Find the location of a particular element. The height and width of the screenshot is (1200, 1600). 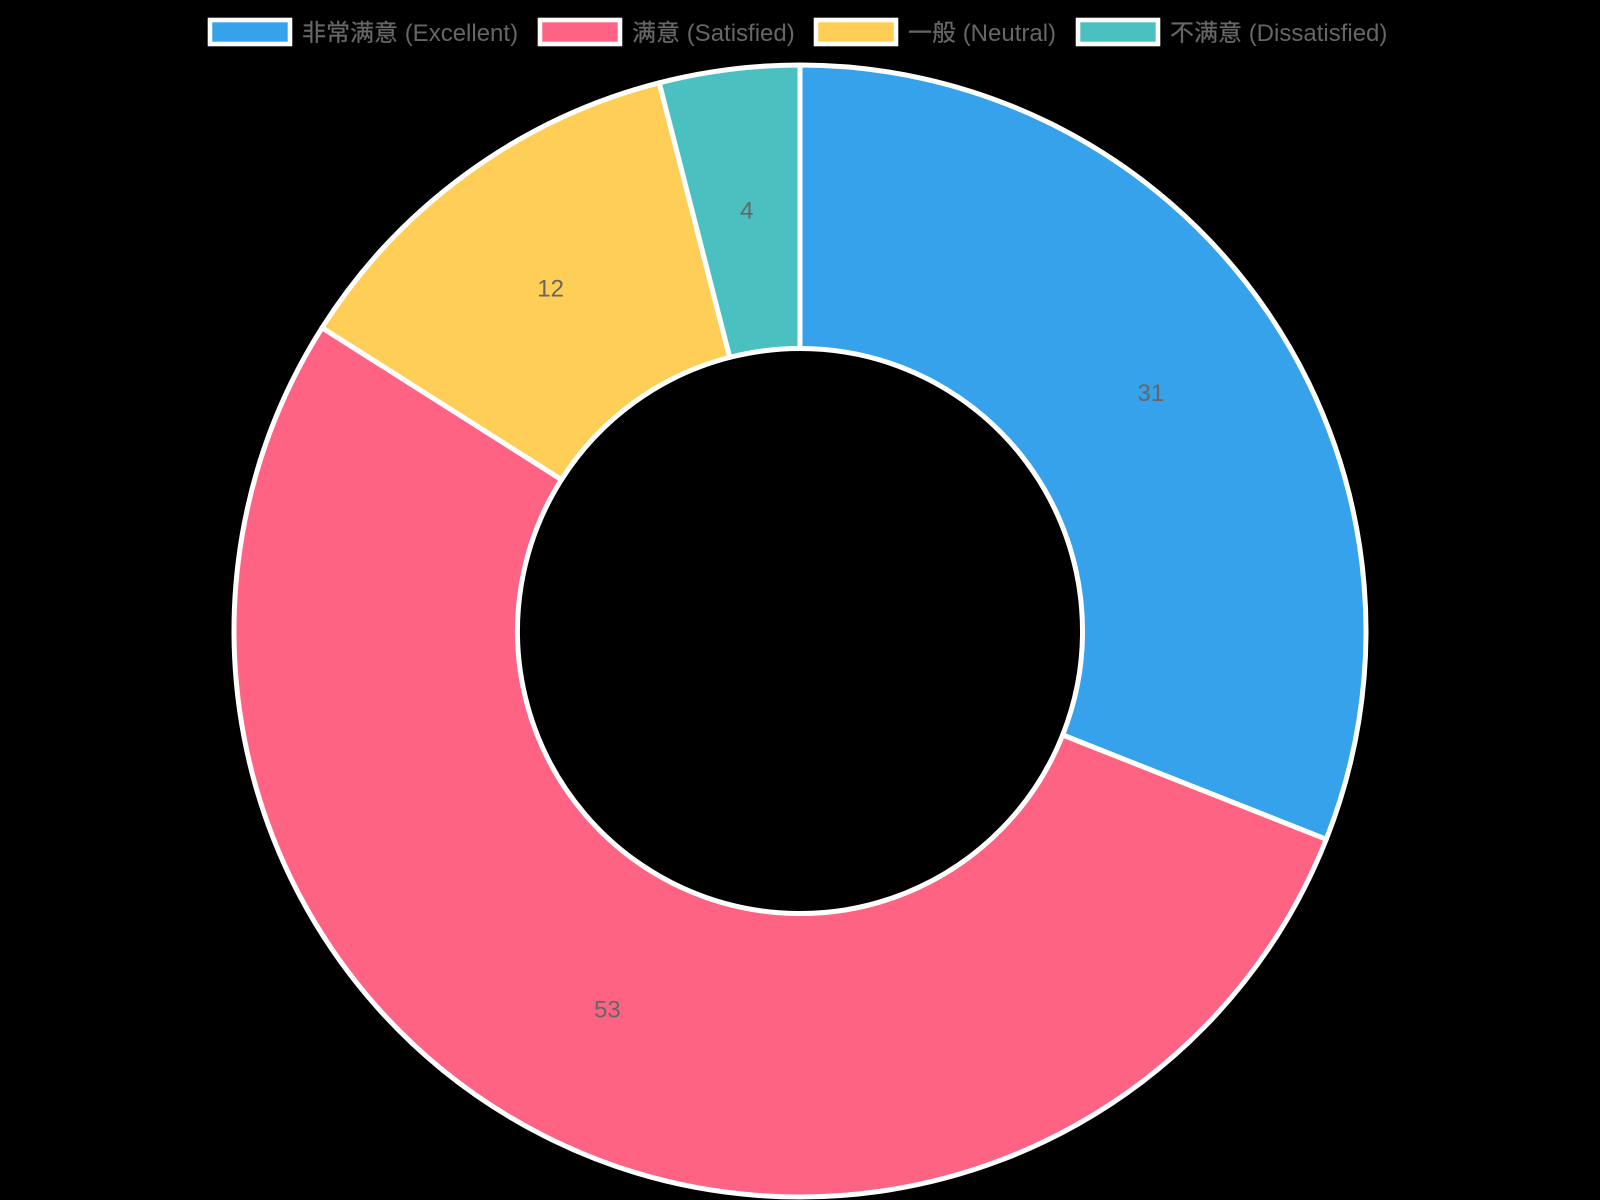

svg-text: 53 is located at coordinates (607, 1010).